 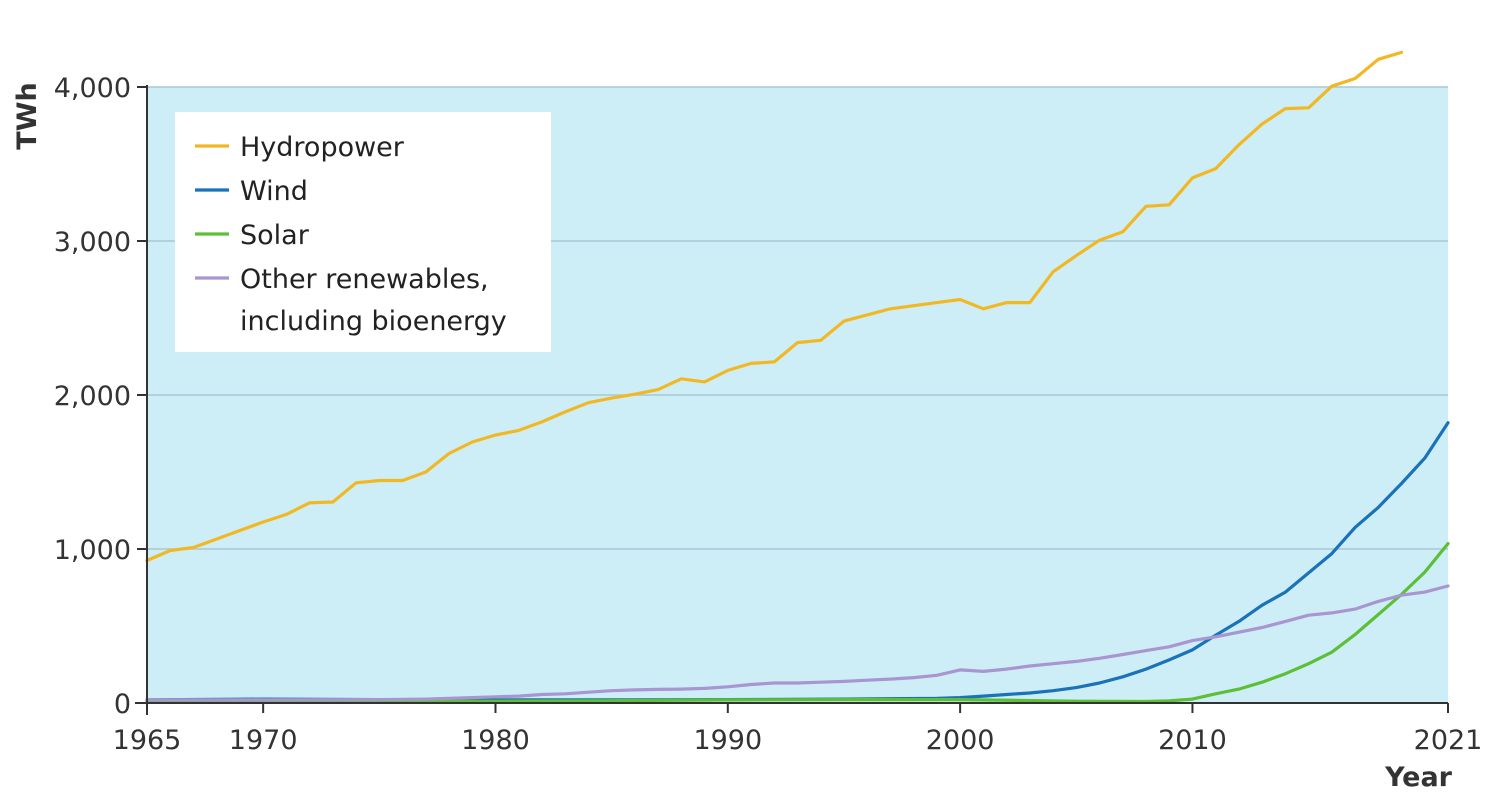 What do you see at coordinates (92, 550) in the screenshot?
I see `y-tick-label: 1,000` at bounding box center [92, 550].